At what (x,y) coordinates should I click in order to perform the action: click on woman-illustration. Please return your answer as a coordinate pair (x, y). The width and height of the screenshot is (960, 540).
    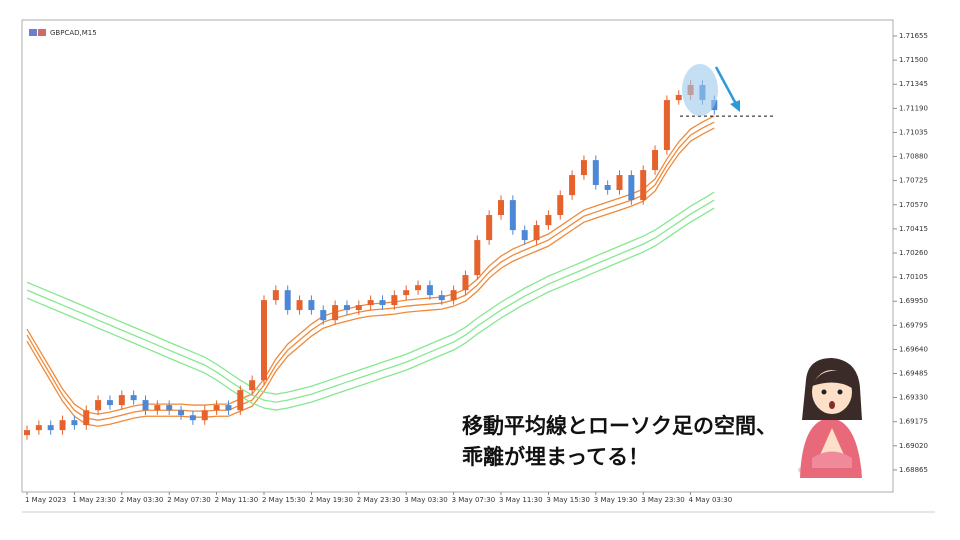
    Looking at the image, I should click on (830, 418).